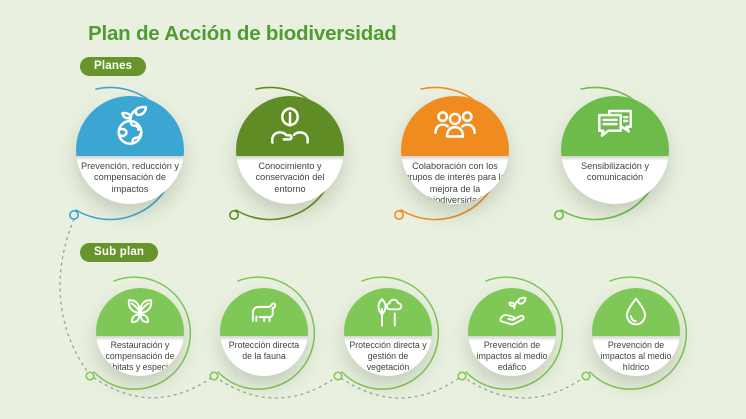 This screenshot has width=746, height=419. What do you see at coordinates (615, 123) in the screenshot?
I see `chat-bubbles-icon` at bounding box center [615, 123].